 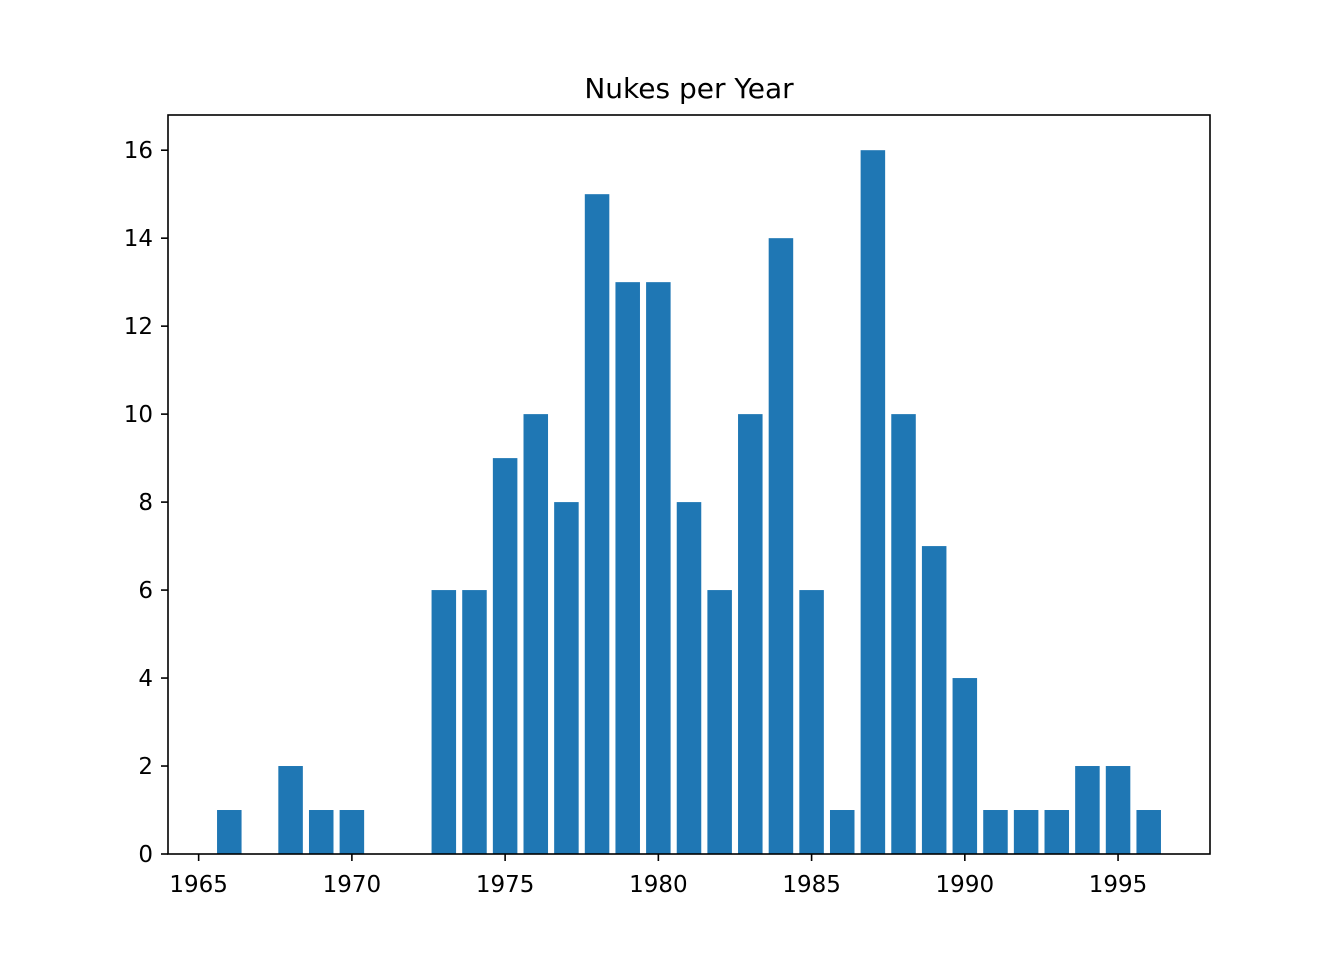 What do you see at coordinates (842, 832) in the screenshot?
I see `bar-1986` at bounding box center [842, 832].